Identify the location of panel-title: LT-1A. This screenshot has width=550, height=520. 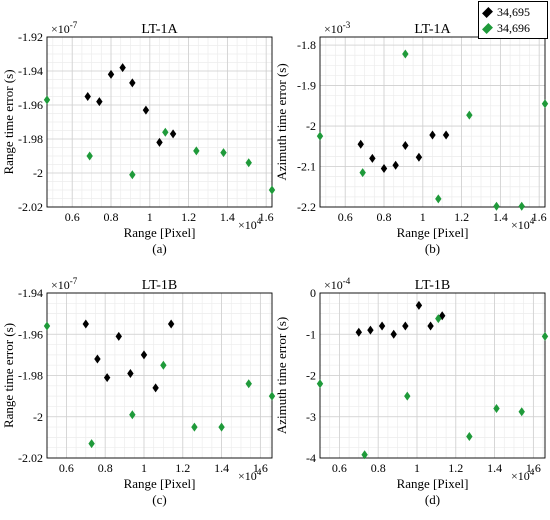
(159, 29).